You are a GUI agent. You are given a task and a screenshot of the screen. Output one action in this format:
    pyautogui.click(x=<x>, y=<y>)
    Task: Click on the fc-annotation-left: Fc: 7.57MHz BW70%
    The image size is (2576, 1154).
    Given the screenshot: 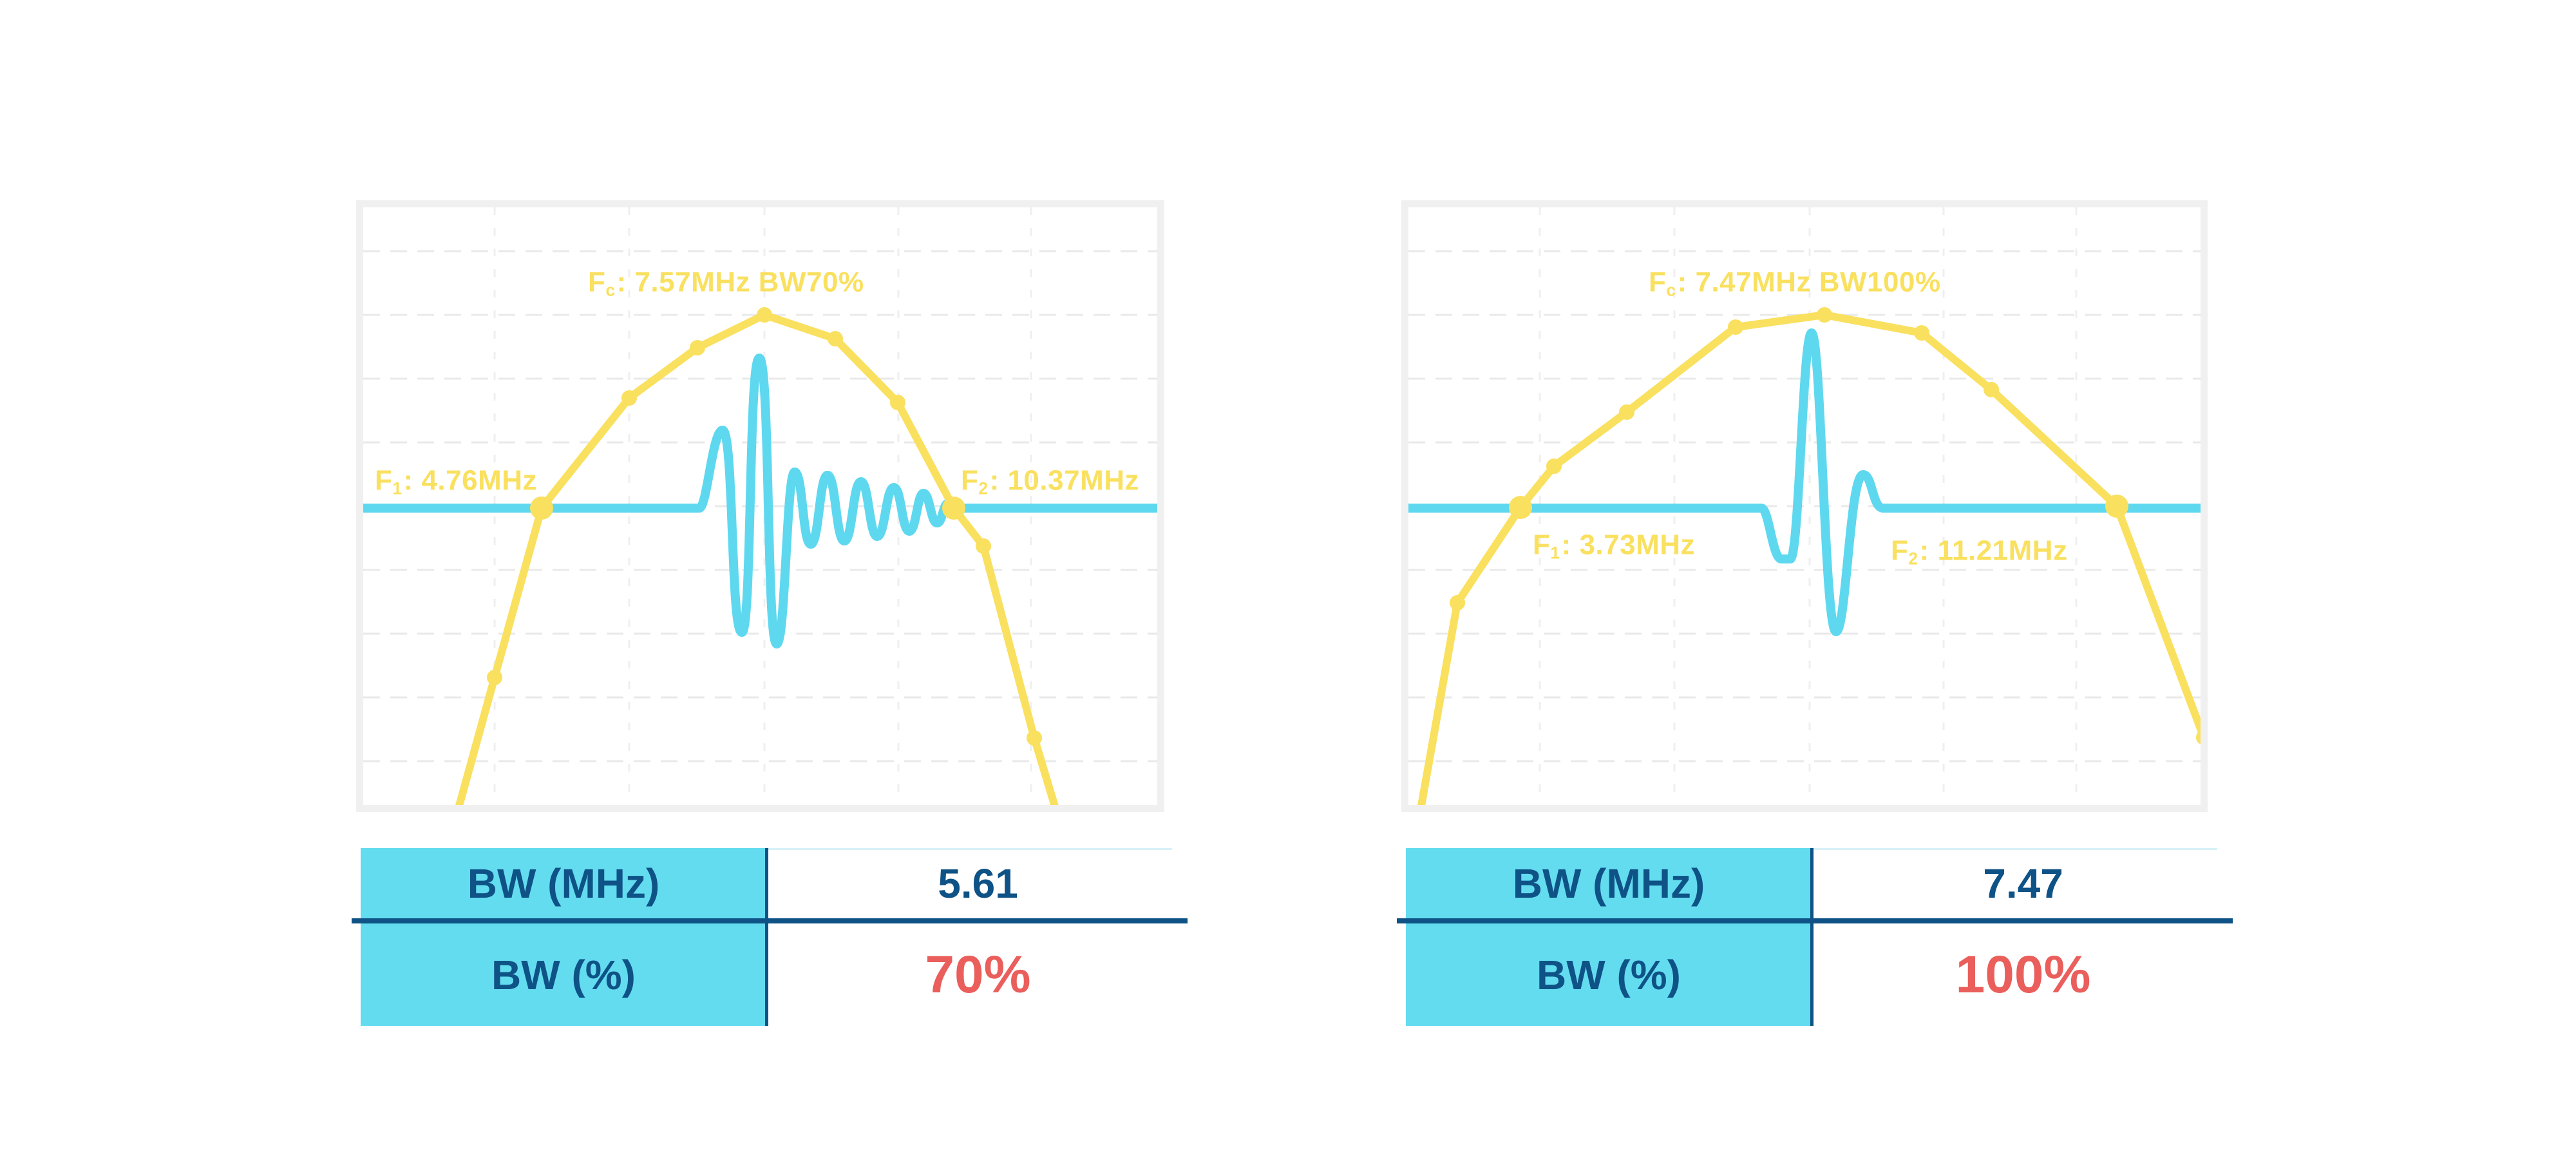 What is the action you would take?
    pyautogui.click(x=726, y=283)
    